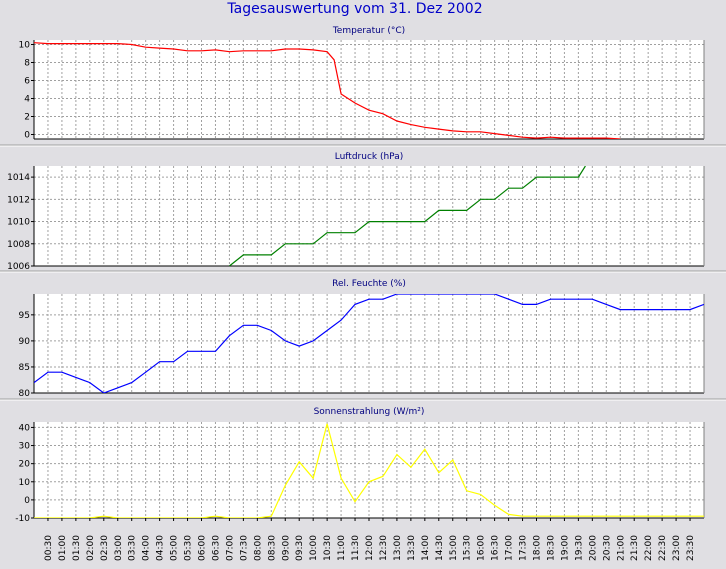  I want to click on x-tick-label: 12:30, so click(384, 548).